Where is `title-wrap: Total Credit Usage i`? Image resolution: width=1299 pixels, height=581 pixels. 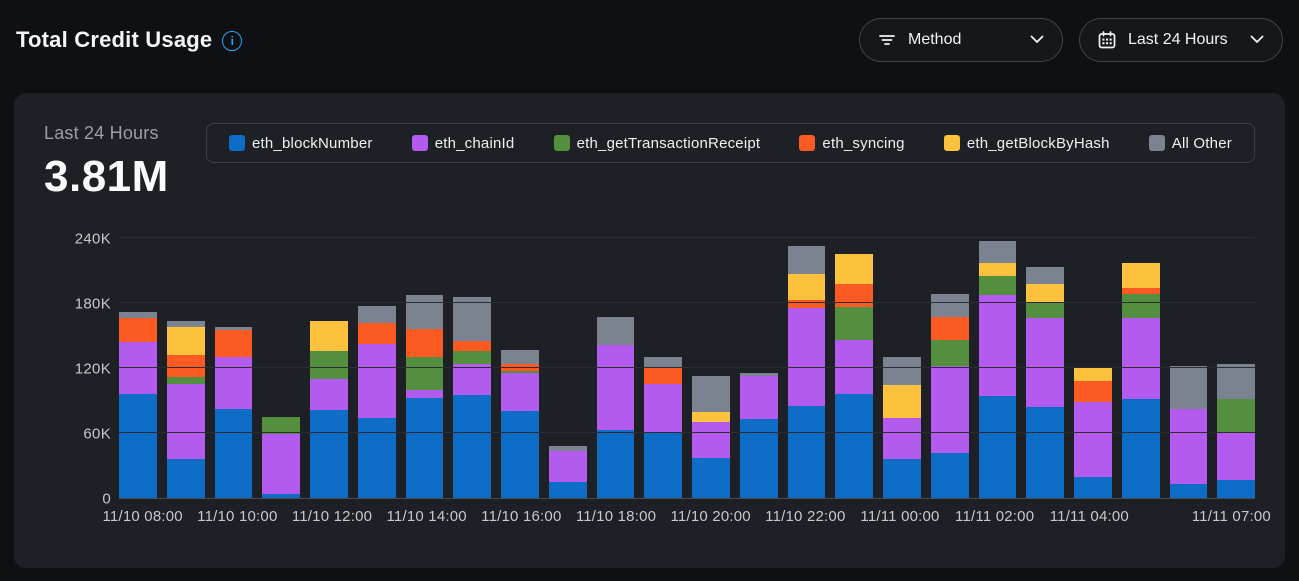
title-wrap: Total Credit Usage i is located at coordinates (129, 39).